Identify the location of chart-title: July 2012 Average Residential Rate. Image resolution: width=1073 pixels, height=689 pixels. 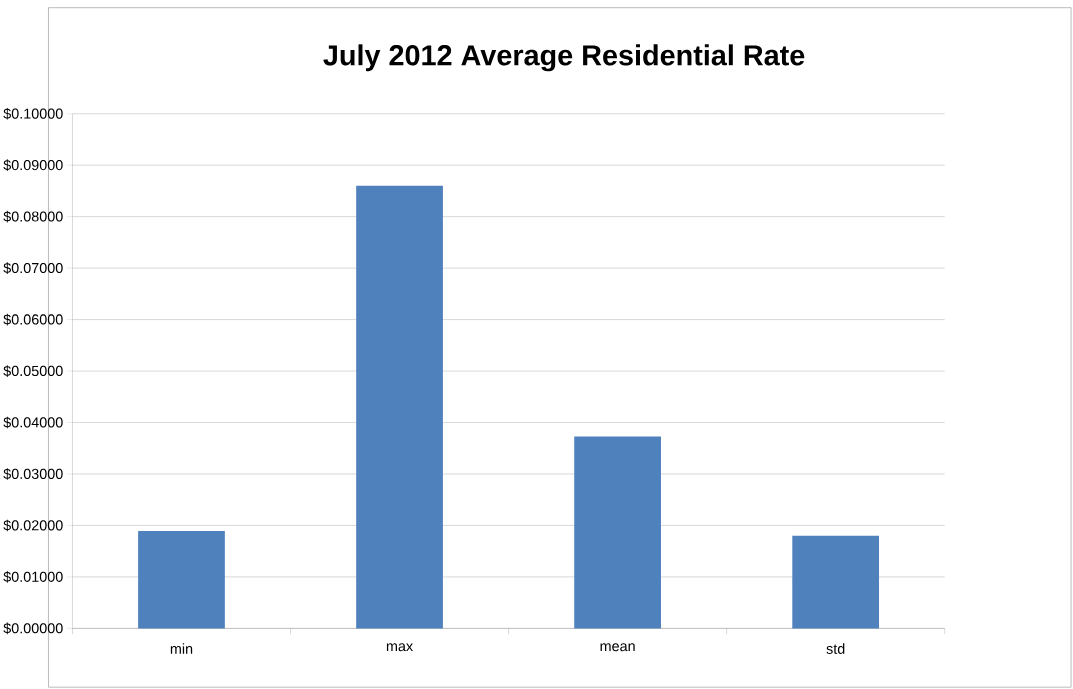
(564, 58).